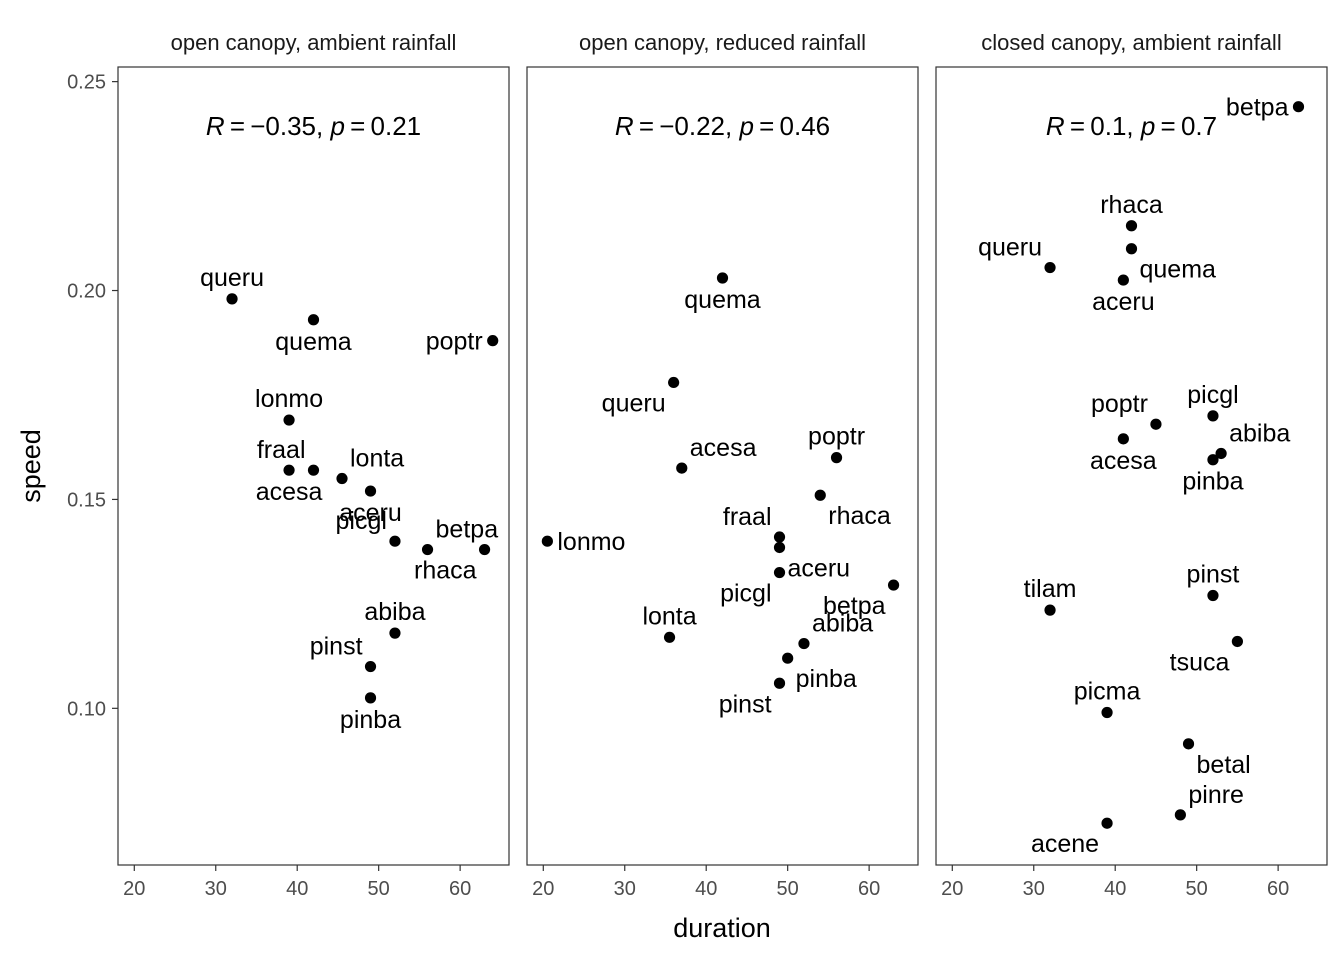 The width and height of the screenshot is (1344, 960). What do you see at coordinates (86, 709) in the screenshot?
I see `y-tick-label: 0.10` at bounding box center [86, 709].